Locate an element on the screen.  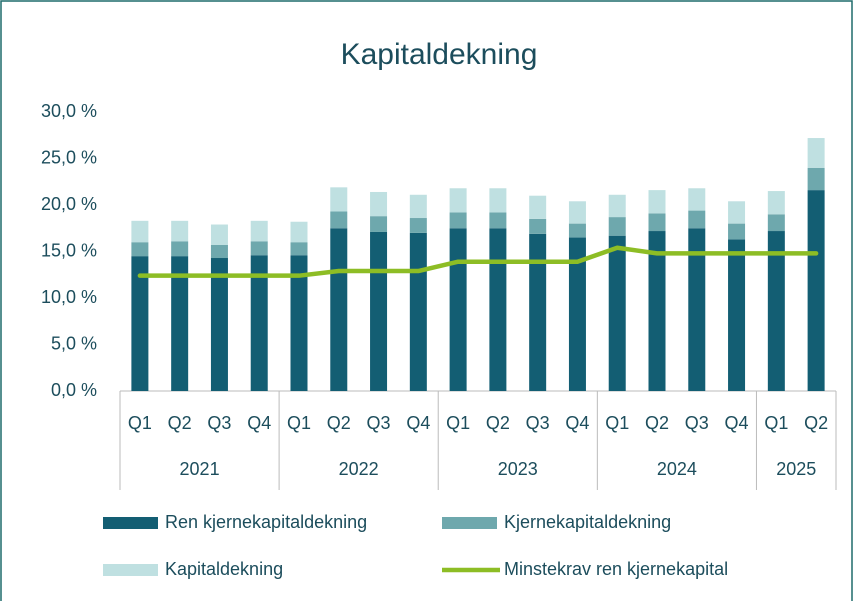
y-tick-label: 30,0 % is located at coordinates (69, 111).